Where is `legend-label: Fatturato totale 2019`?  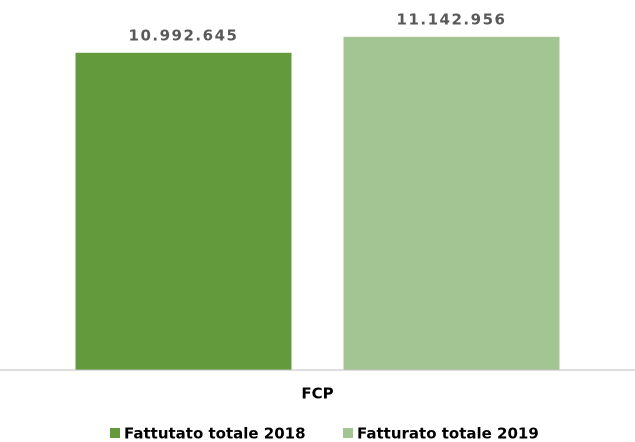
legend-label: Fatturato totale 2019 is located at coordinates (448, 433).